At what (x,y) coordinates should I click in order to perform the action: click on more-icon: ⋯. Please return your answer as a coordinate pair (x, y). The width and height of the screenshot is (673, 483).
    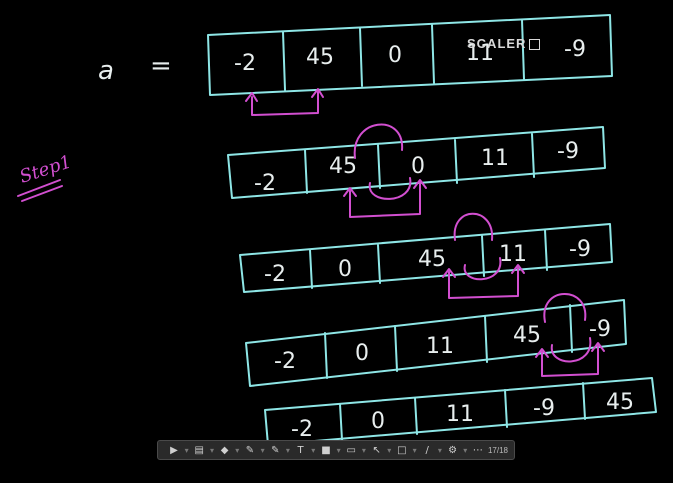
    Looking at the image, I should click on (477, 450).